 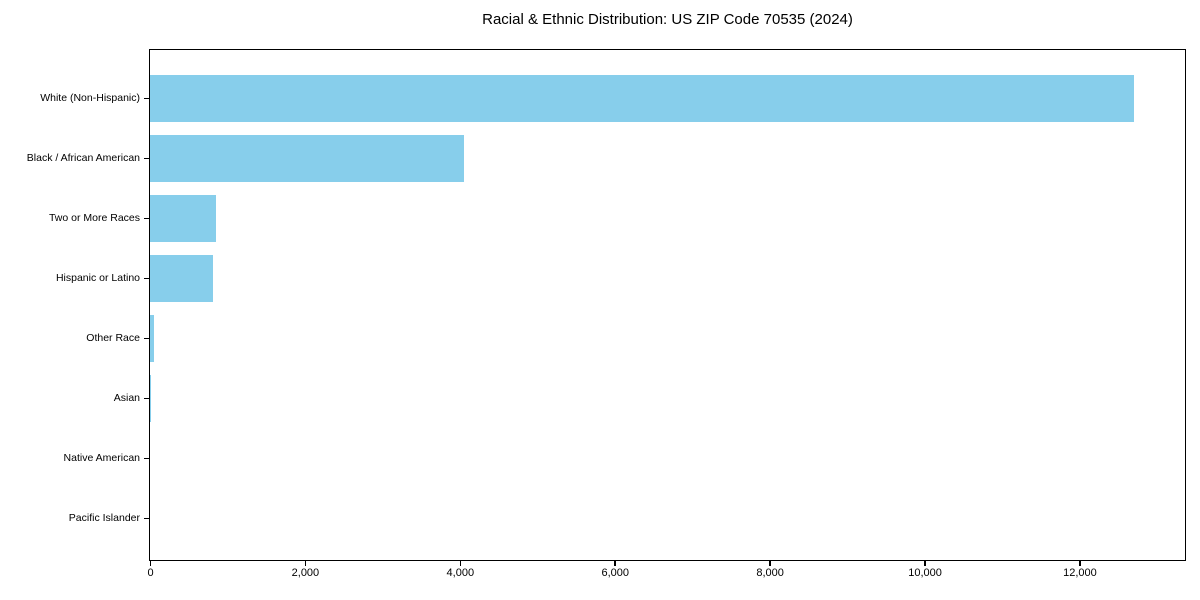 I want to click on y-tick-label-black-african-american: Black / African American, so click(x=83, y=158).